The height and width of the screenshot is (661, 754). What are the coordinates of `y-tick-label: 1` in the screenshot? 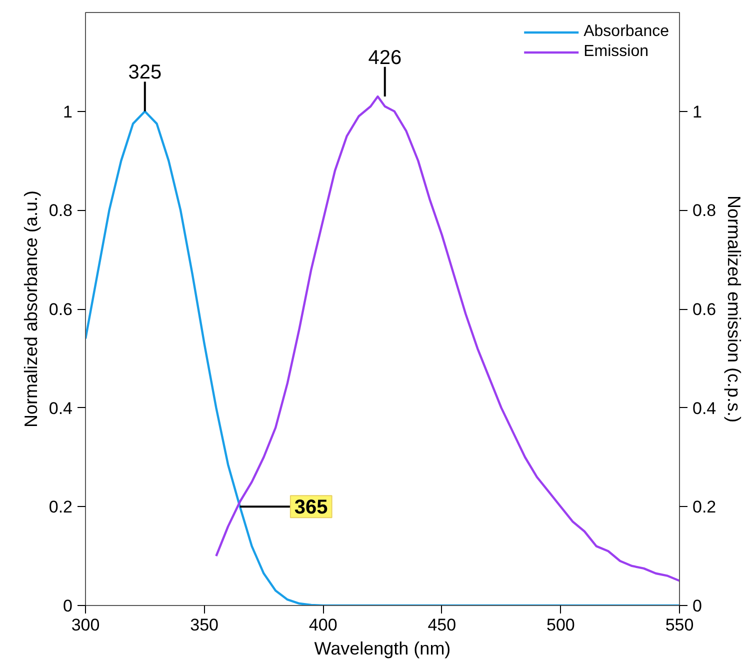 It's located at (68, 112).